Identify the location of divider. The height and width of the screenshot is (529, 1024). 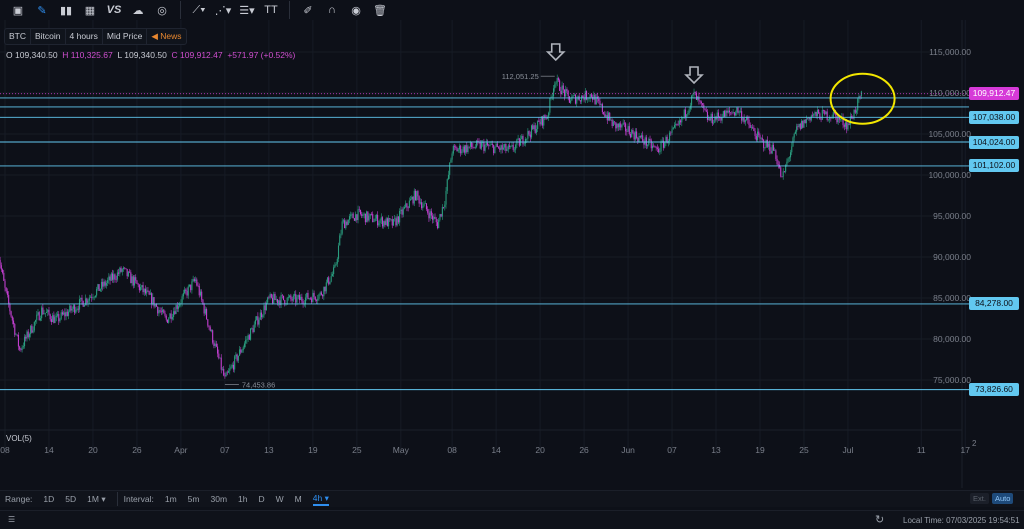
(180, 10).